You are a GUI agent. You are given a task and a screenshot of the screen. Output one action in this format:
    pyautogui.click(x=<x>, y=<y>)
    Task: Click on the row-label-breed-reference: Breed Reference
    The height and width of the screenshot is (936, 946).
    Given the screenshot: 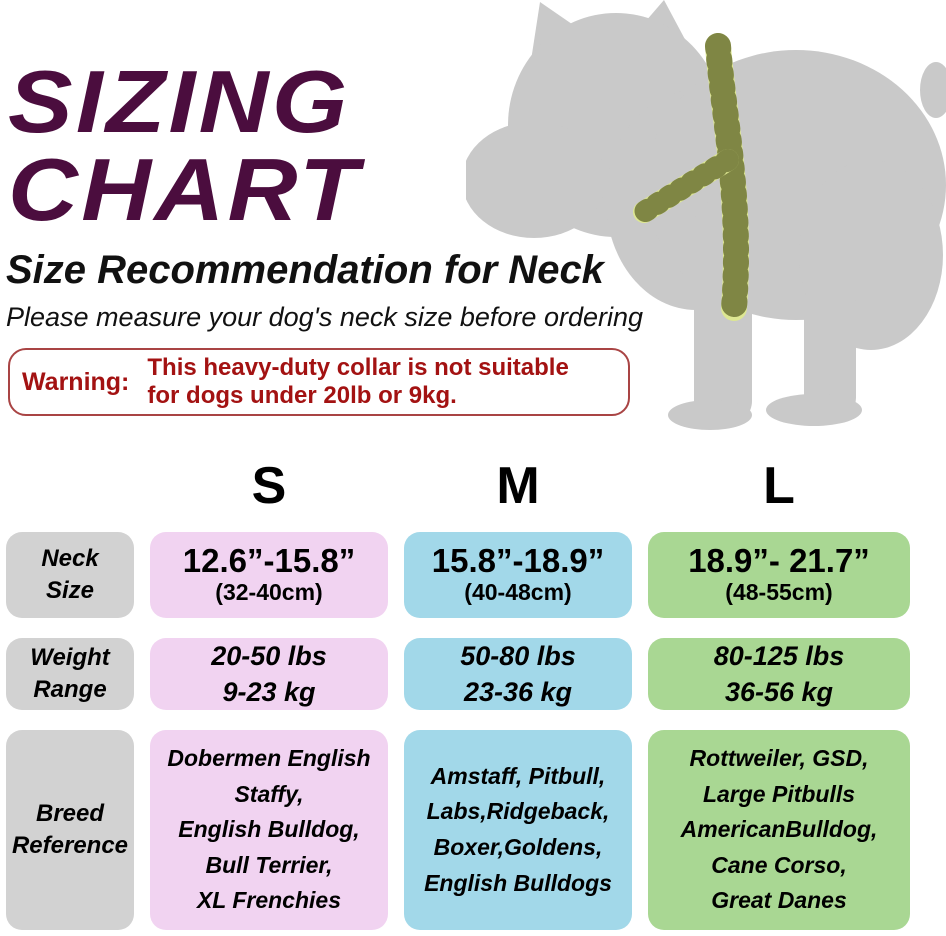 What is the action you would take?
    pyautogui.click(x=70, y=830)
    